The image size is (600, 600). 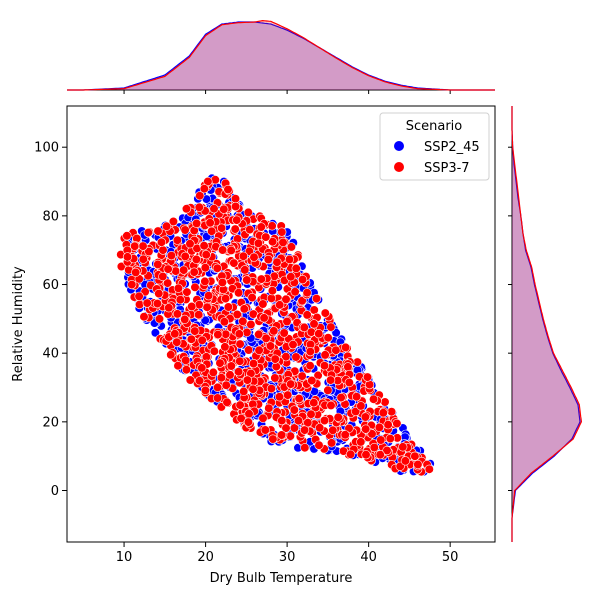 What do you see at coordinates (368, 557) in the screenshot?
I see `x-tick-label: 40` at bounding box center [368, 557].